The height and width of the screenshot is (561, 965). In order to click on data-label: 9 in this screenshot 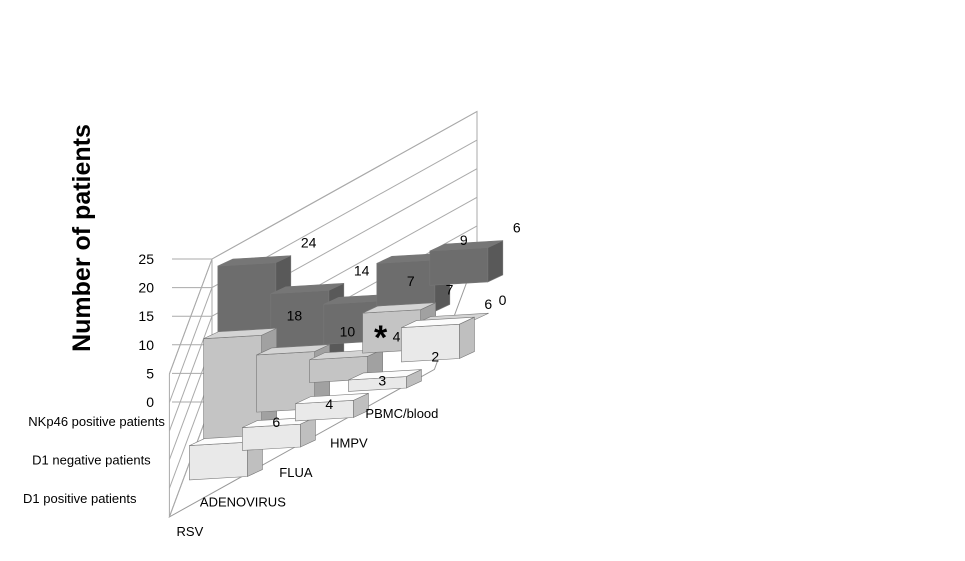, I will do `click(464, 240)`.